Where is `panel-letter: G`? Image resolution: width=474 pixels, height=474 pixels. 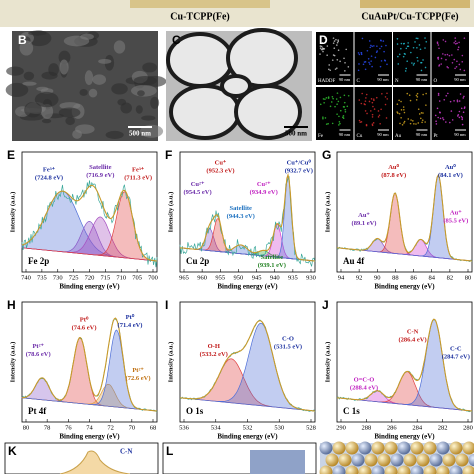
panel-letter: G is located at coordinates (326, 155).